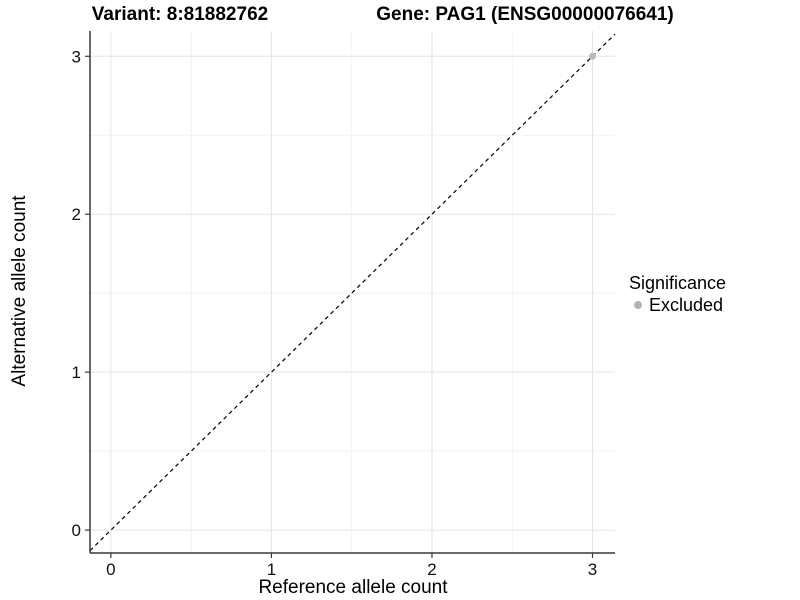 This screenshot has width=800, height=600. I want to click on y-tick-label: 0, so click(76, 530).